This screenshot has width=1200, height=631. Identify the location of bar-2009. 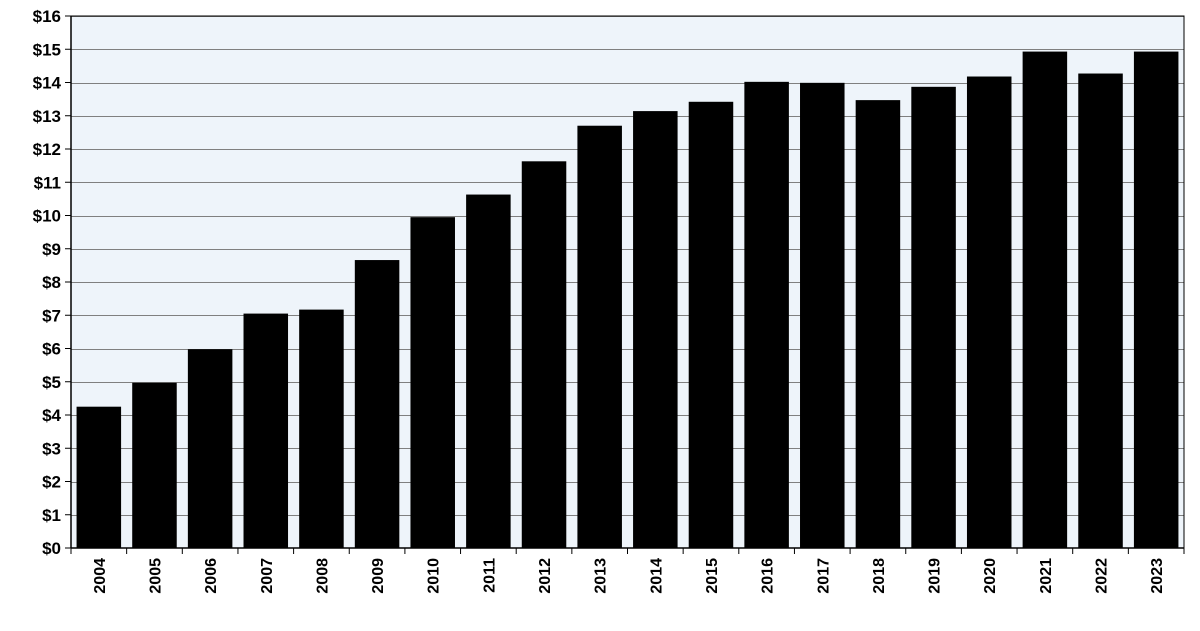
(377, 404).